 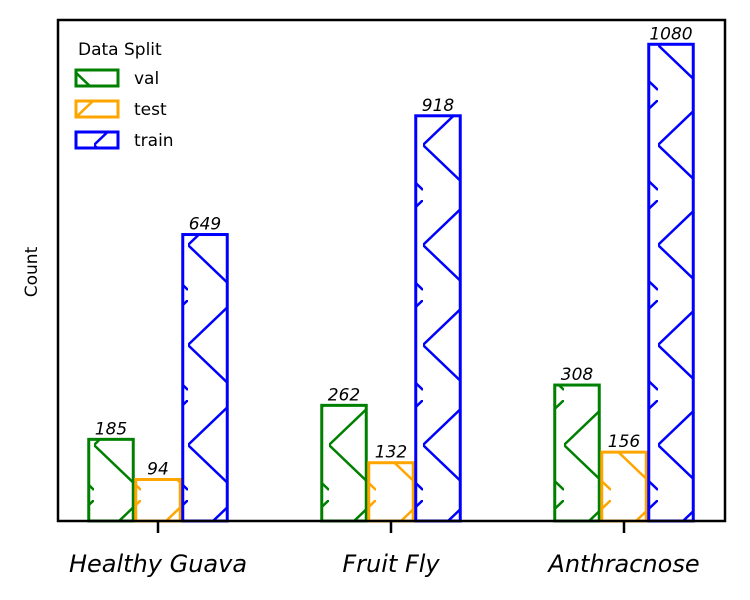 What do you see at coordinates (32, 271) in the screenshot?
I see `y-axis-label: Count` at bounding box center [32, 271].